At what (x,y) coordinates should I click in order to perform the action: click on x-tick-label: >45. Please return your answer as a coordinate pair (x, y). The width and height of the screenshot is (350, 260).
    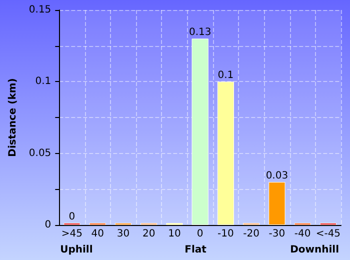
    Looking at the image, I should click on (72, 234).